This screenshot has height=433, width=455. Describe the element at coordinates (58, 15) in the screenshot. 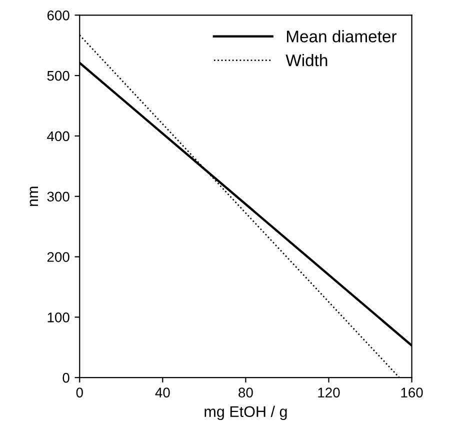

I see `y-tick-label: 600` at that location.